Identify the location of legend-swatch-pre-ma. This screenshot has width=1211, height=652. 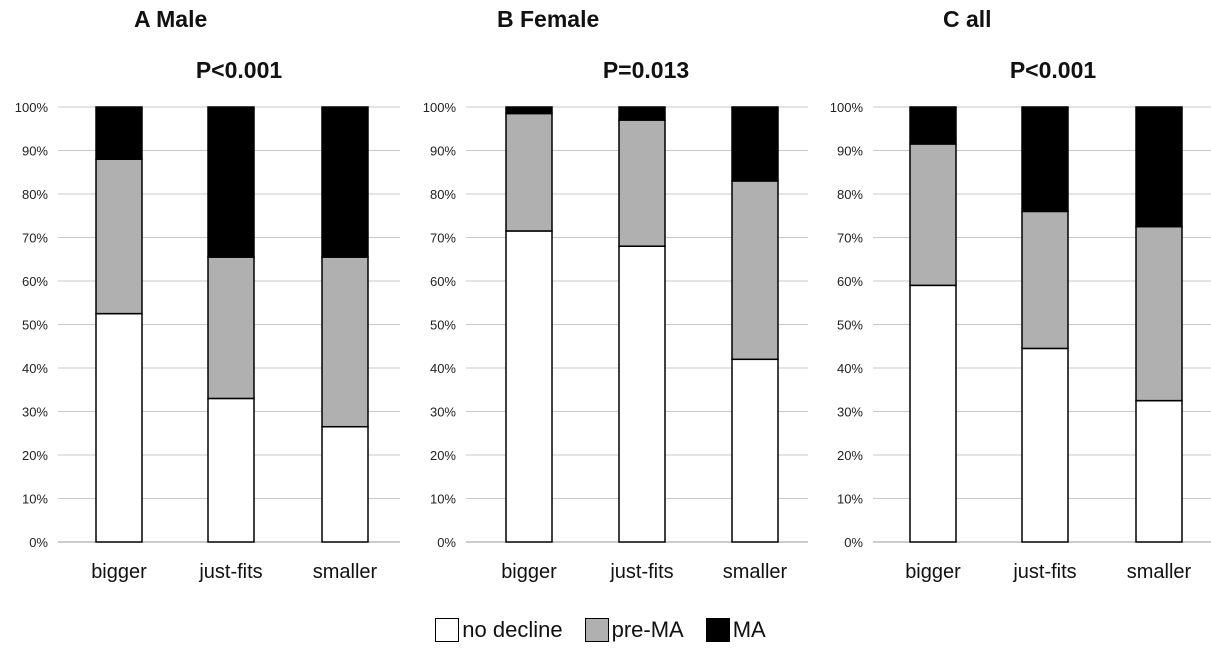
(596, 630).